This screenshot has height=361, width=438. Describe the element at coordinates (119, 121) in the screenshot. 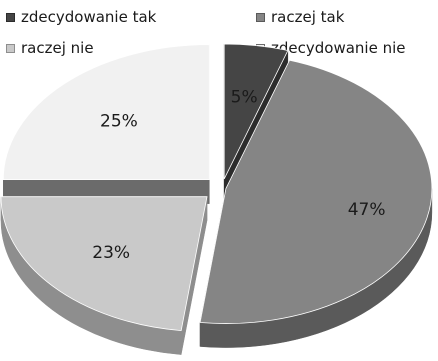

I see `slice-label-3: 25%` at that location.